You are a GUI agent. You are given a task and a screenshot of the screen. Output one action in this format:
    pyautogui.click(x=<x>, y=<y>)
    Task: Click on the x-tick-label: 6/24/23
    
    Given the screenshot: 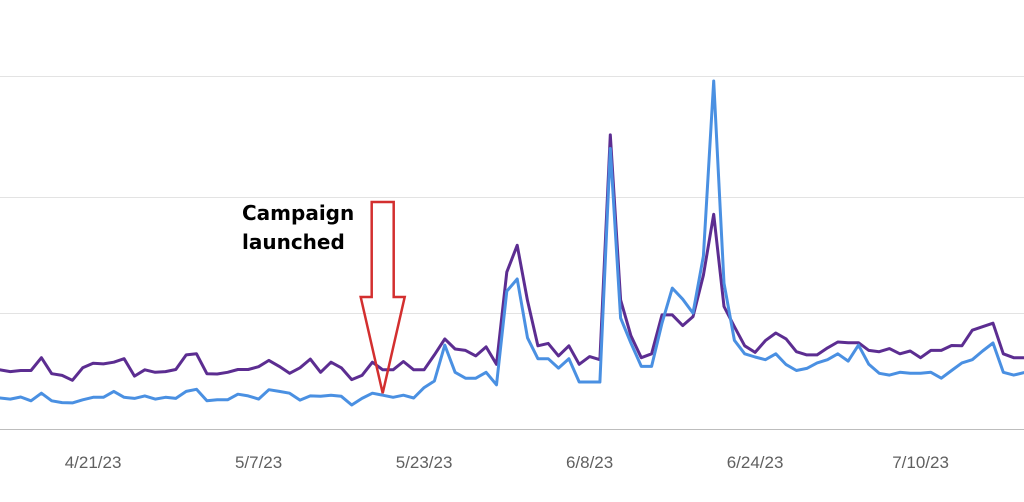 What is the action you would take?
    pyautogui.click(x=755, y=462)
    